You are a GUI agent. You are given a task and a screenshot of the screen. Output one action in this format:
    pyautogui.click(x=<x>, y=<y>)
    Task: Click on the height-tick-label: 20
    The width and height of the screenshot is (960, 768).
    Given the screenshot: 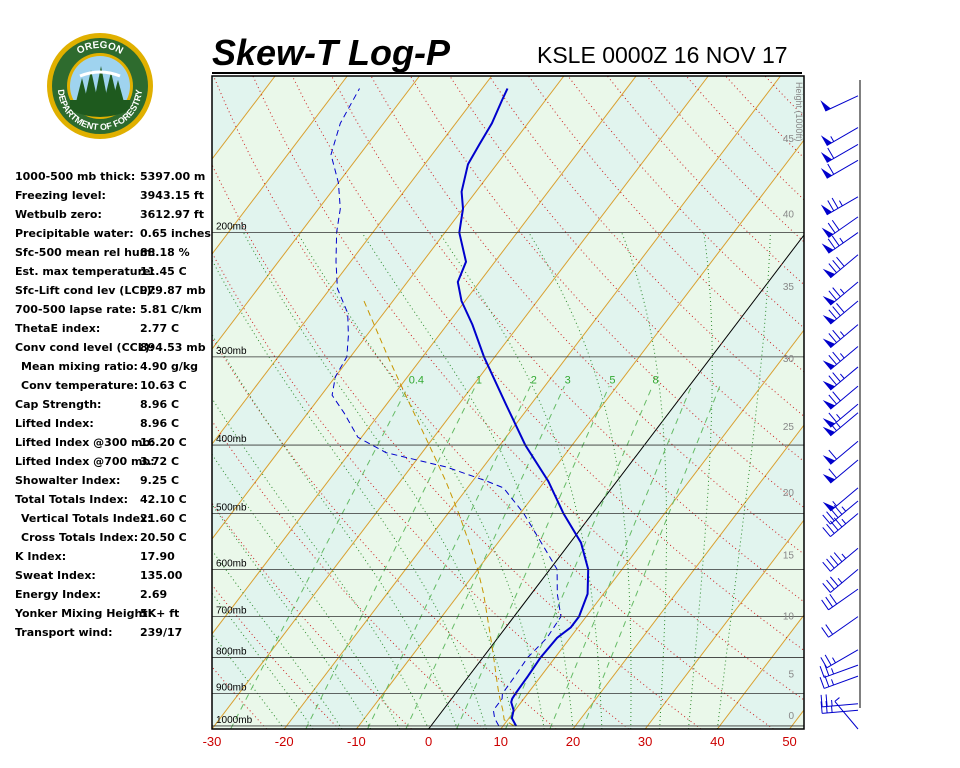 What is the action you would take?
    pyautogui.click(x=789, y=493)
    